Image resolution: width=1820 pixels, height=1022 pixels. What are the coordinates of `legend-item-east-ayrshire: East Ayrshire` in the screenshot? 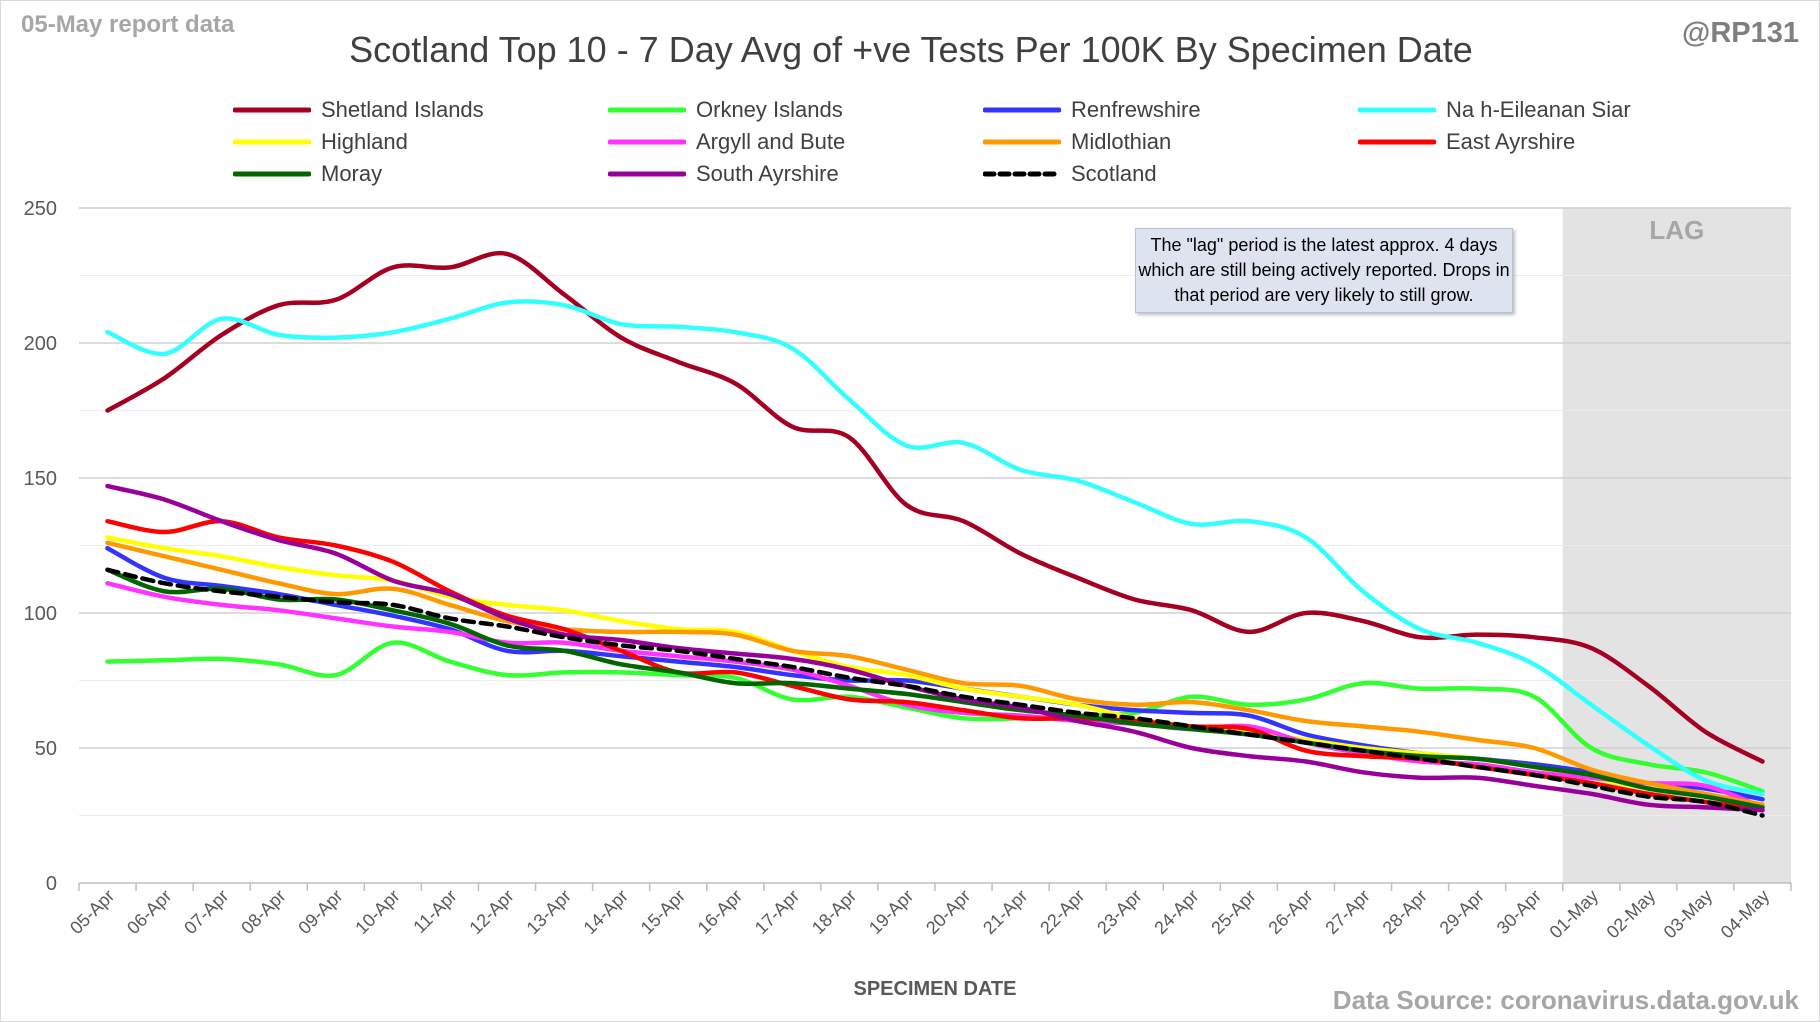 It's located at (1466, 142).